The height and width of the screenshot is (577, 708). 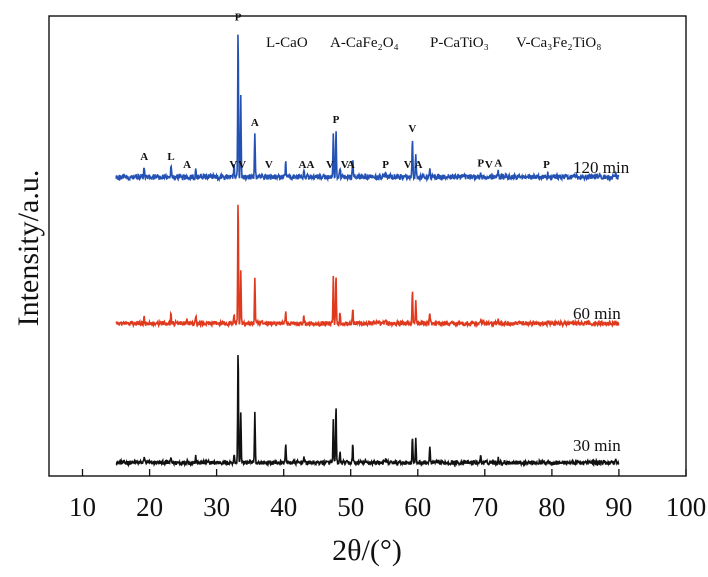 What do you see at coordinates (597, 313) in the screenshot?
I see `series-label: 60 min` at bounding box center [597, 313].